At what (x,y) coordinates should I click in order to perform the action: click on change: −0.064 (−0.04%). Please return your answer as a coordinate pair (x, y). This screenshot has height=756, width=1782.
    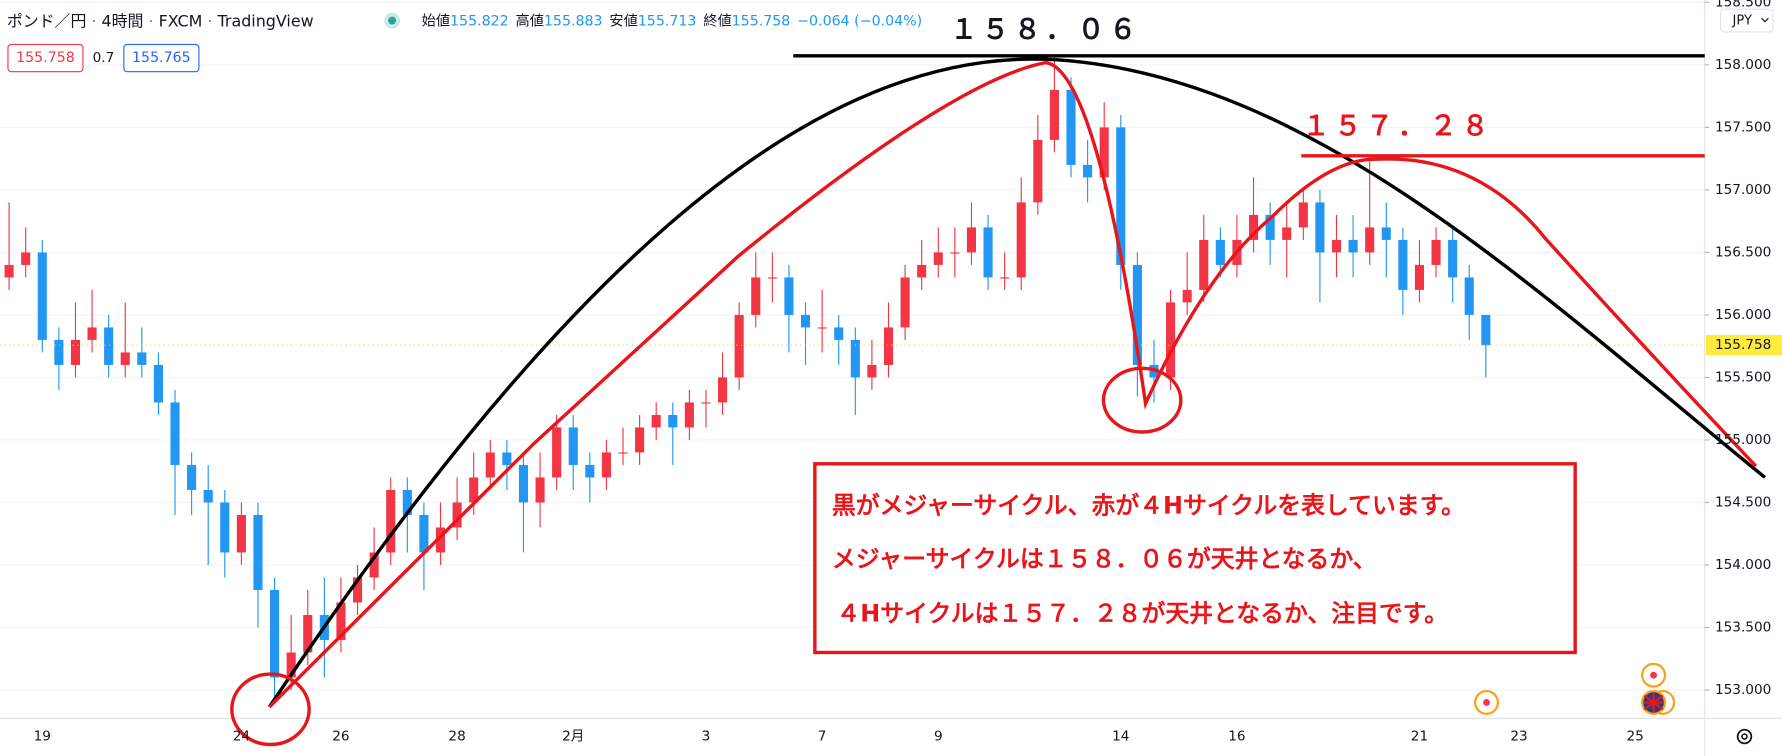
    Looking at the image, I should click on (859, 22).